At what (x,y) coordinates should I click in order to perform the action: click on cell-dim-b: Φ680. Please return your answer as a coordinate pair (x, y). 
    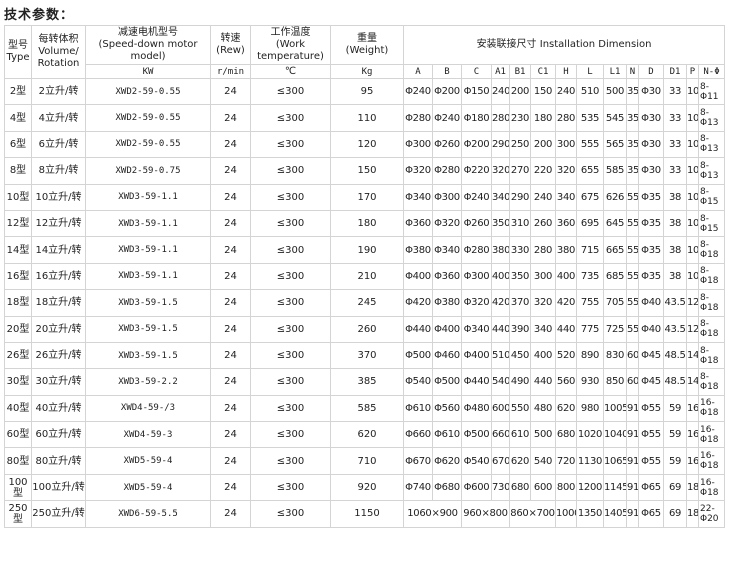
    Looking at the image, I should click on (447, 487).